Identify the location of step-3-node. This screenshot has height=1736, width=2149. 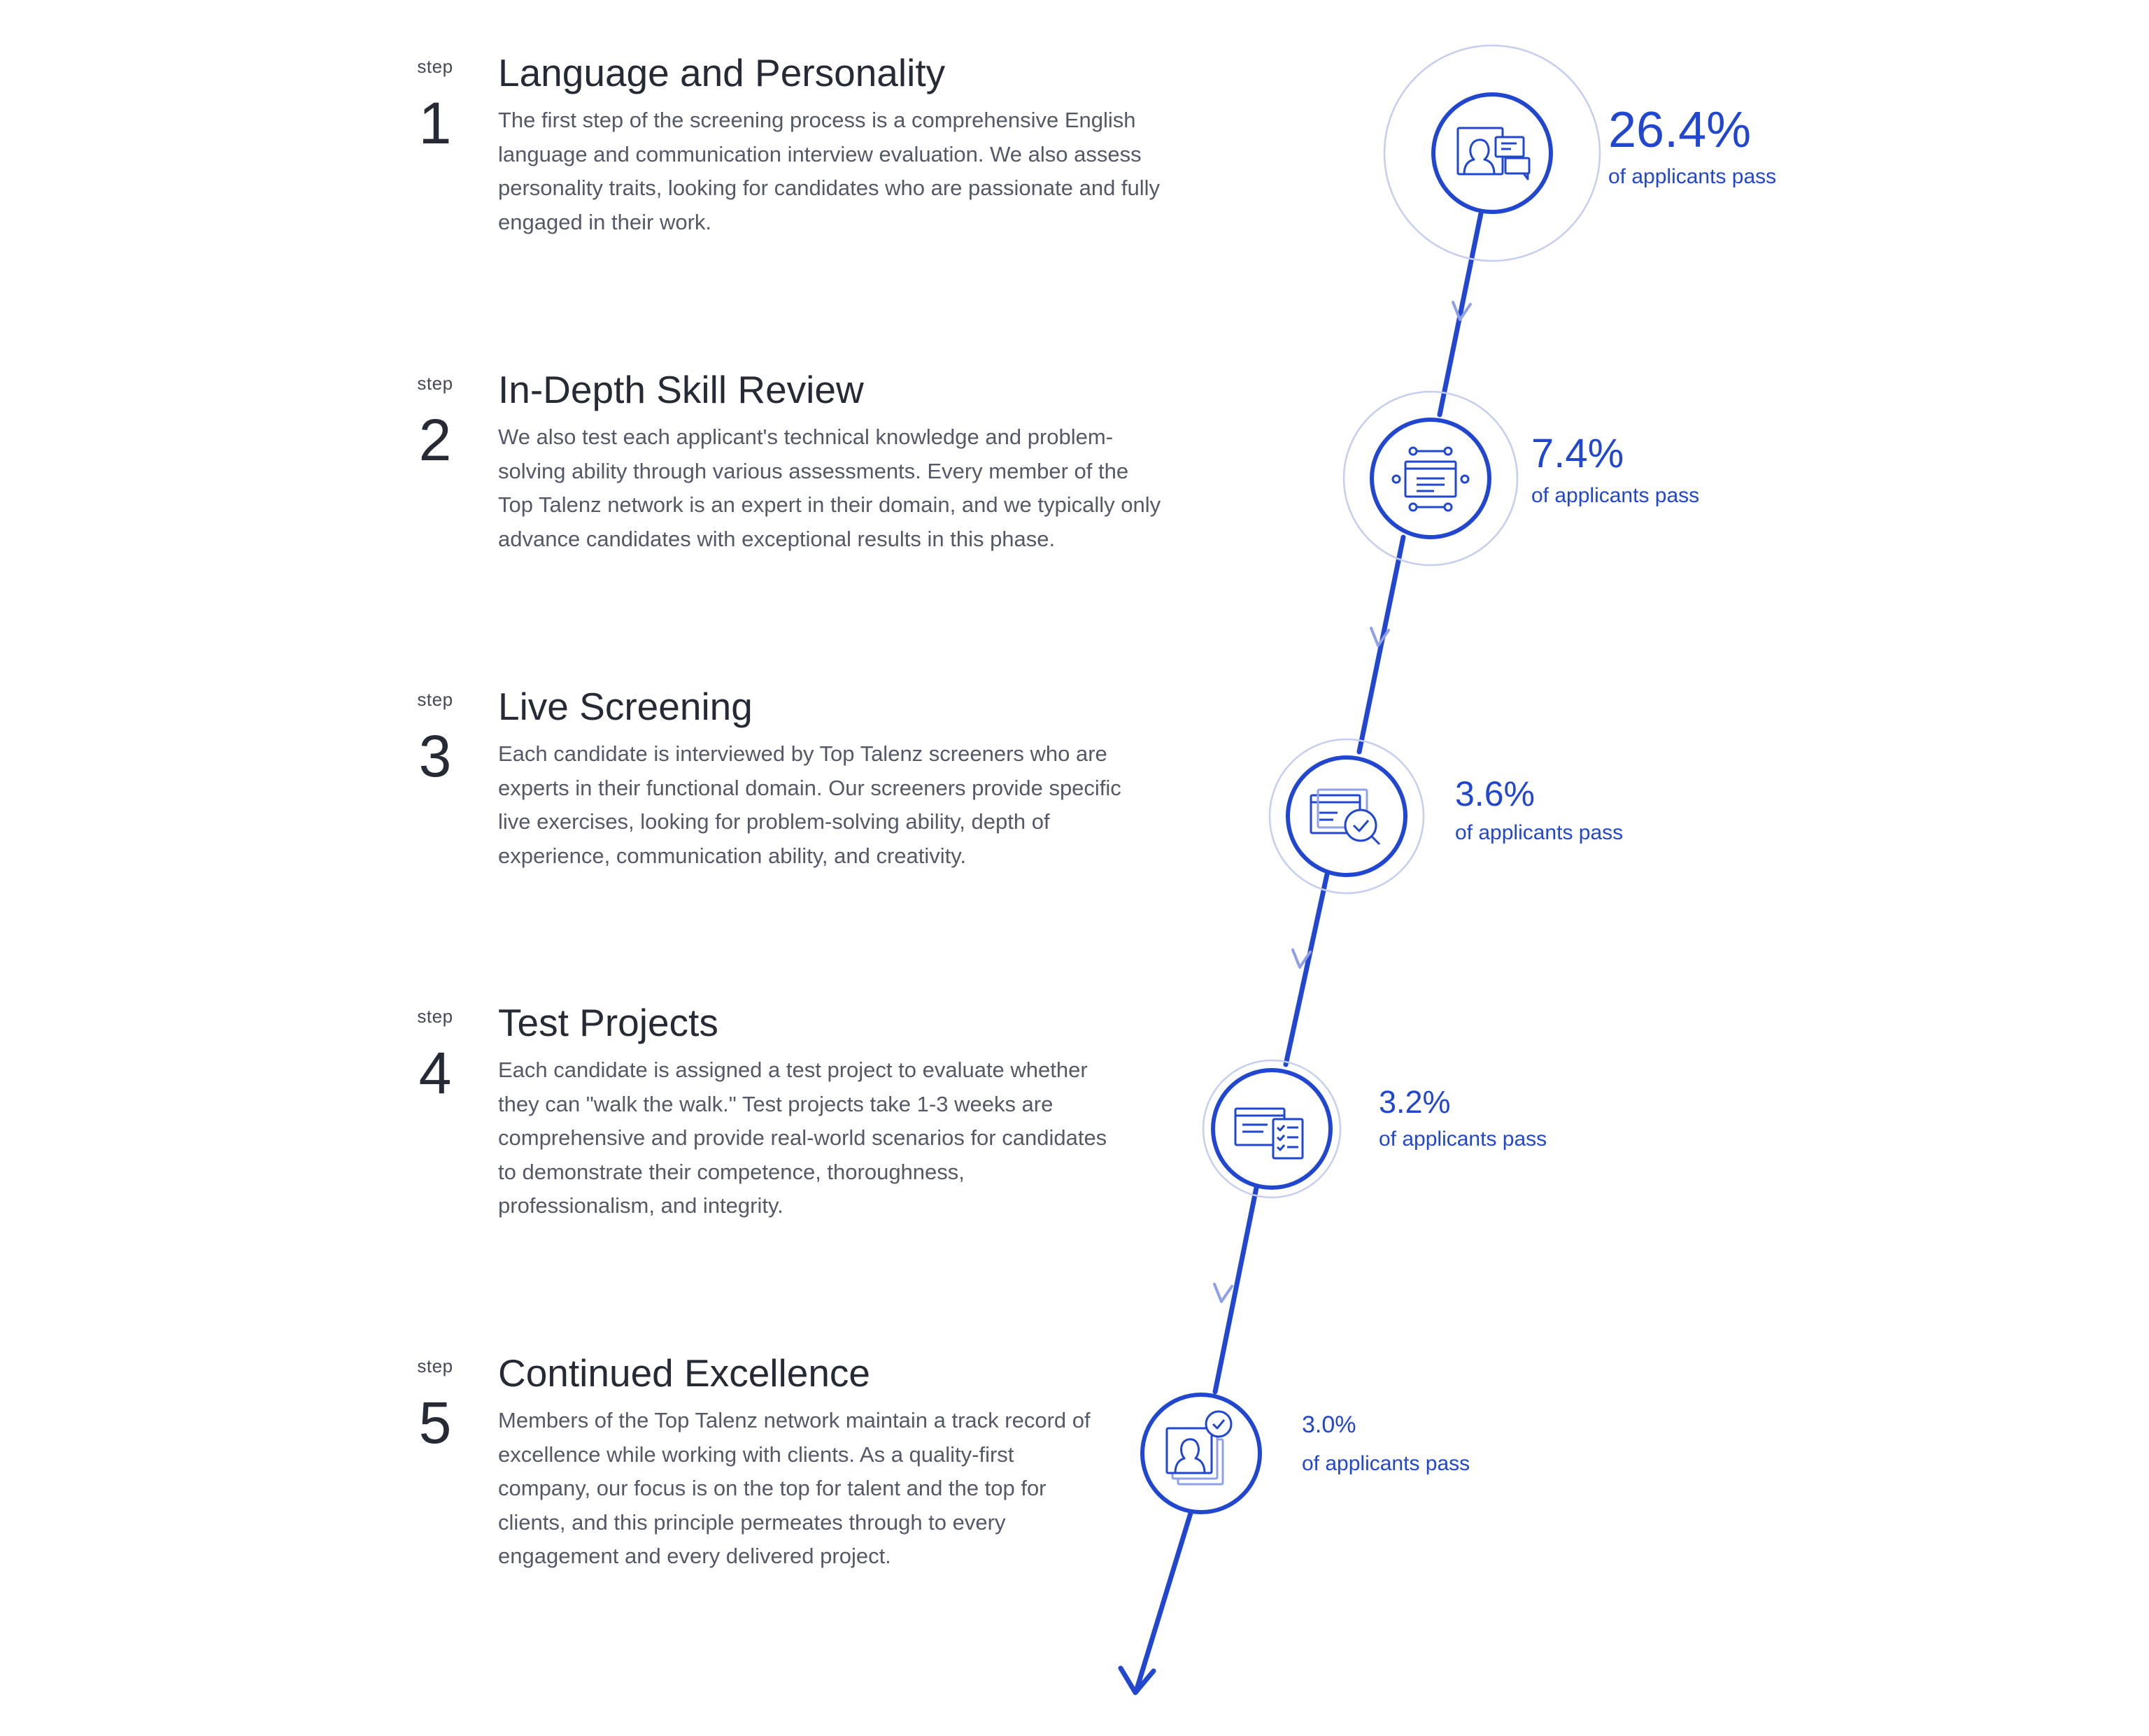
(1346, 816).